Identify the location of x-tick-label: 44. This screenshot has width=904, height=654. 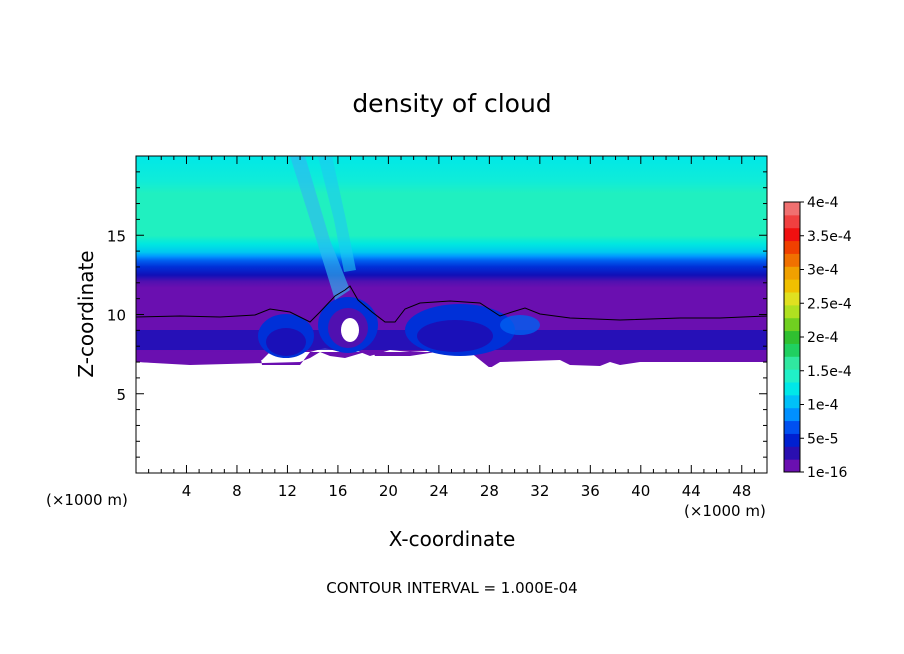
(691, 491).